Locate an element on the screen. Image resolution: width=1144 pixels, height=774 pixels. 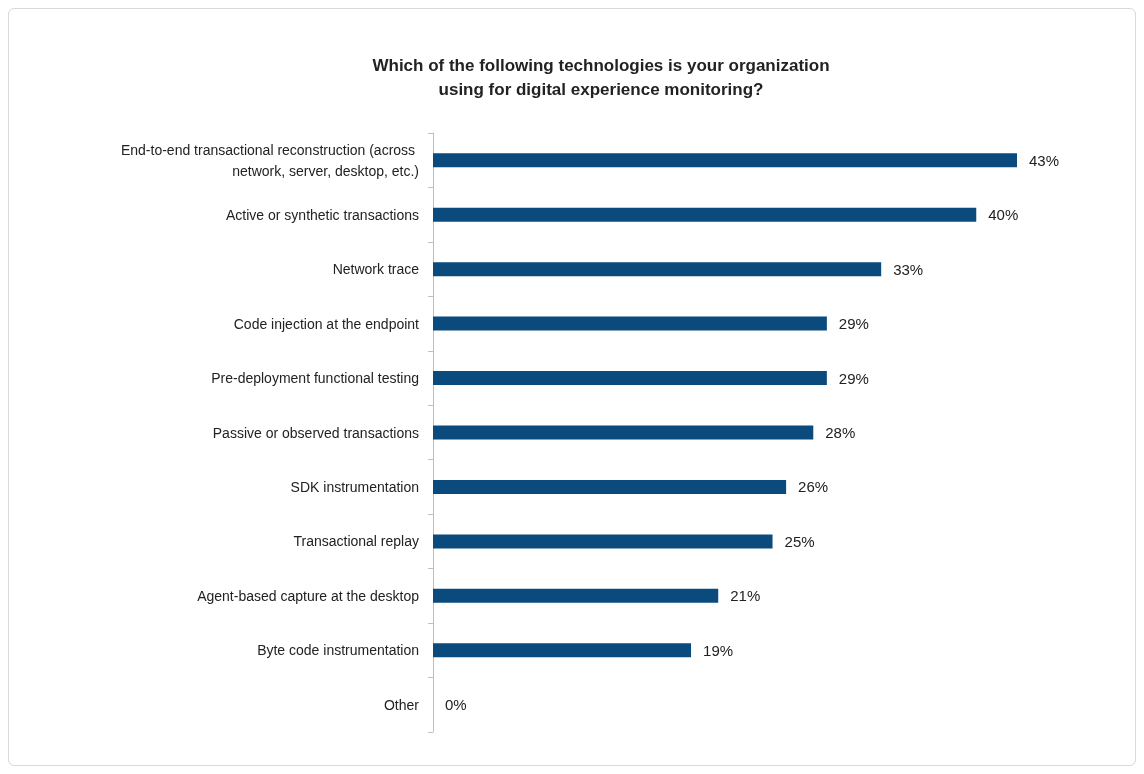
chart-title: Which of the following technologies is your organization using for digital experience monitoring? is located at coordinates (601, 77).